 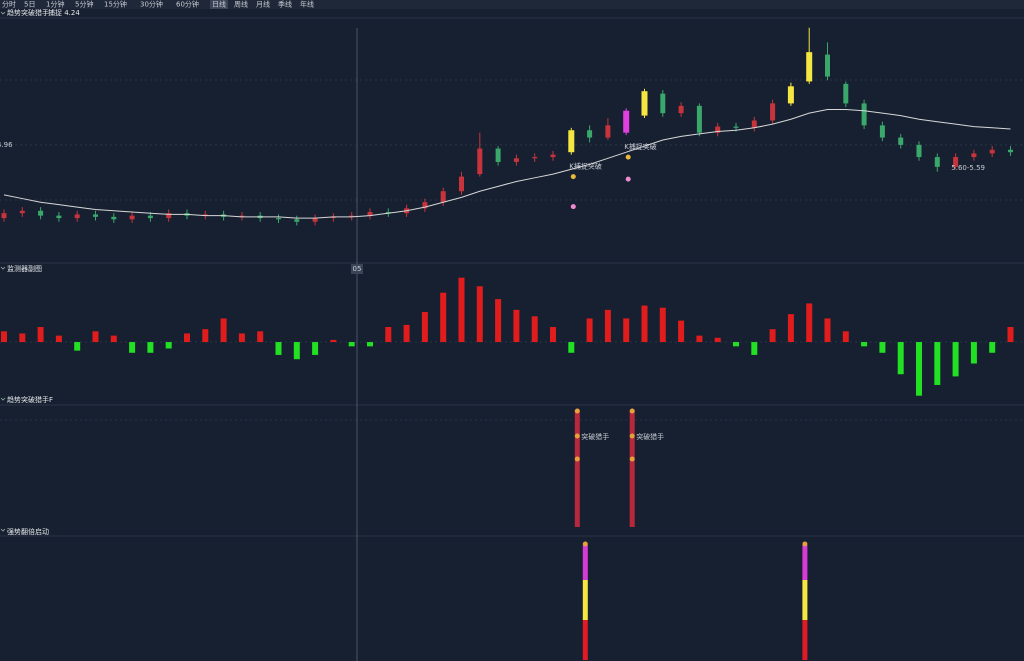 I want to click on tab: 分时, so click(x=9, y=4).